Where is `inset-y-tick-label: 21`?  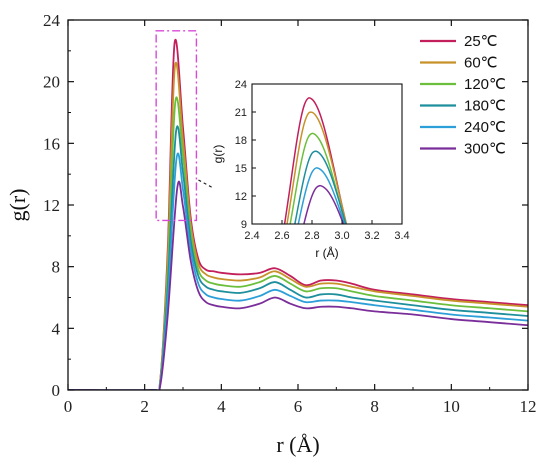
inset-y-tick-label: 21 is located at coordinates (241, 113).